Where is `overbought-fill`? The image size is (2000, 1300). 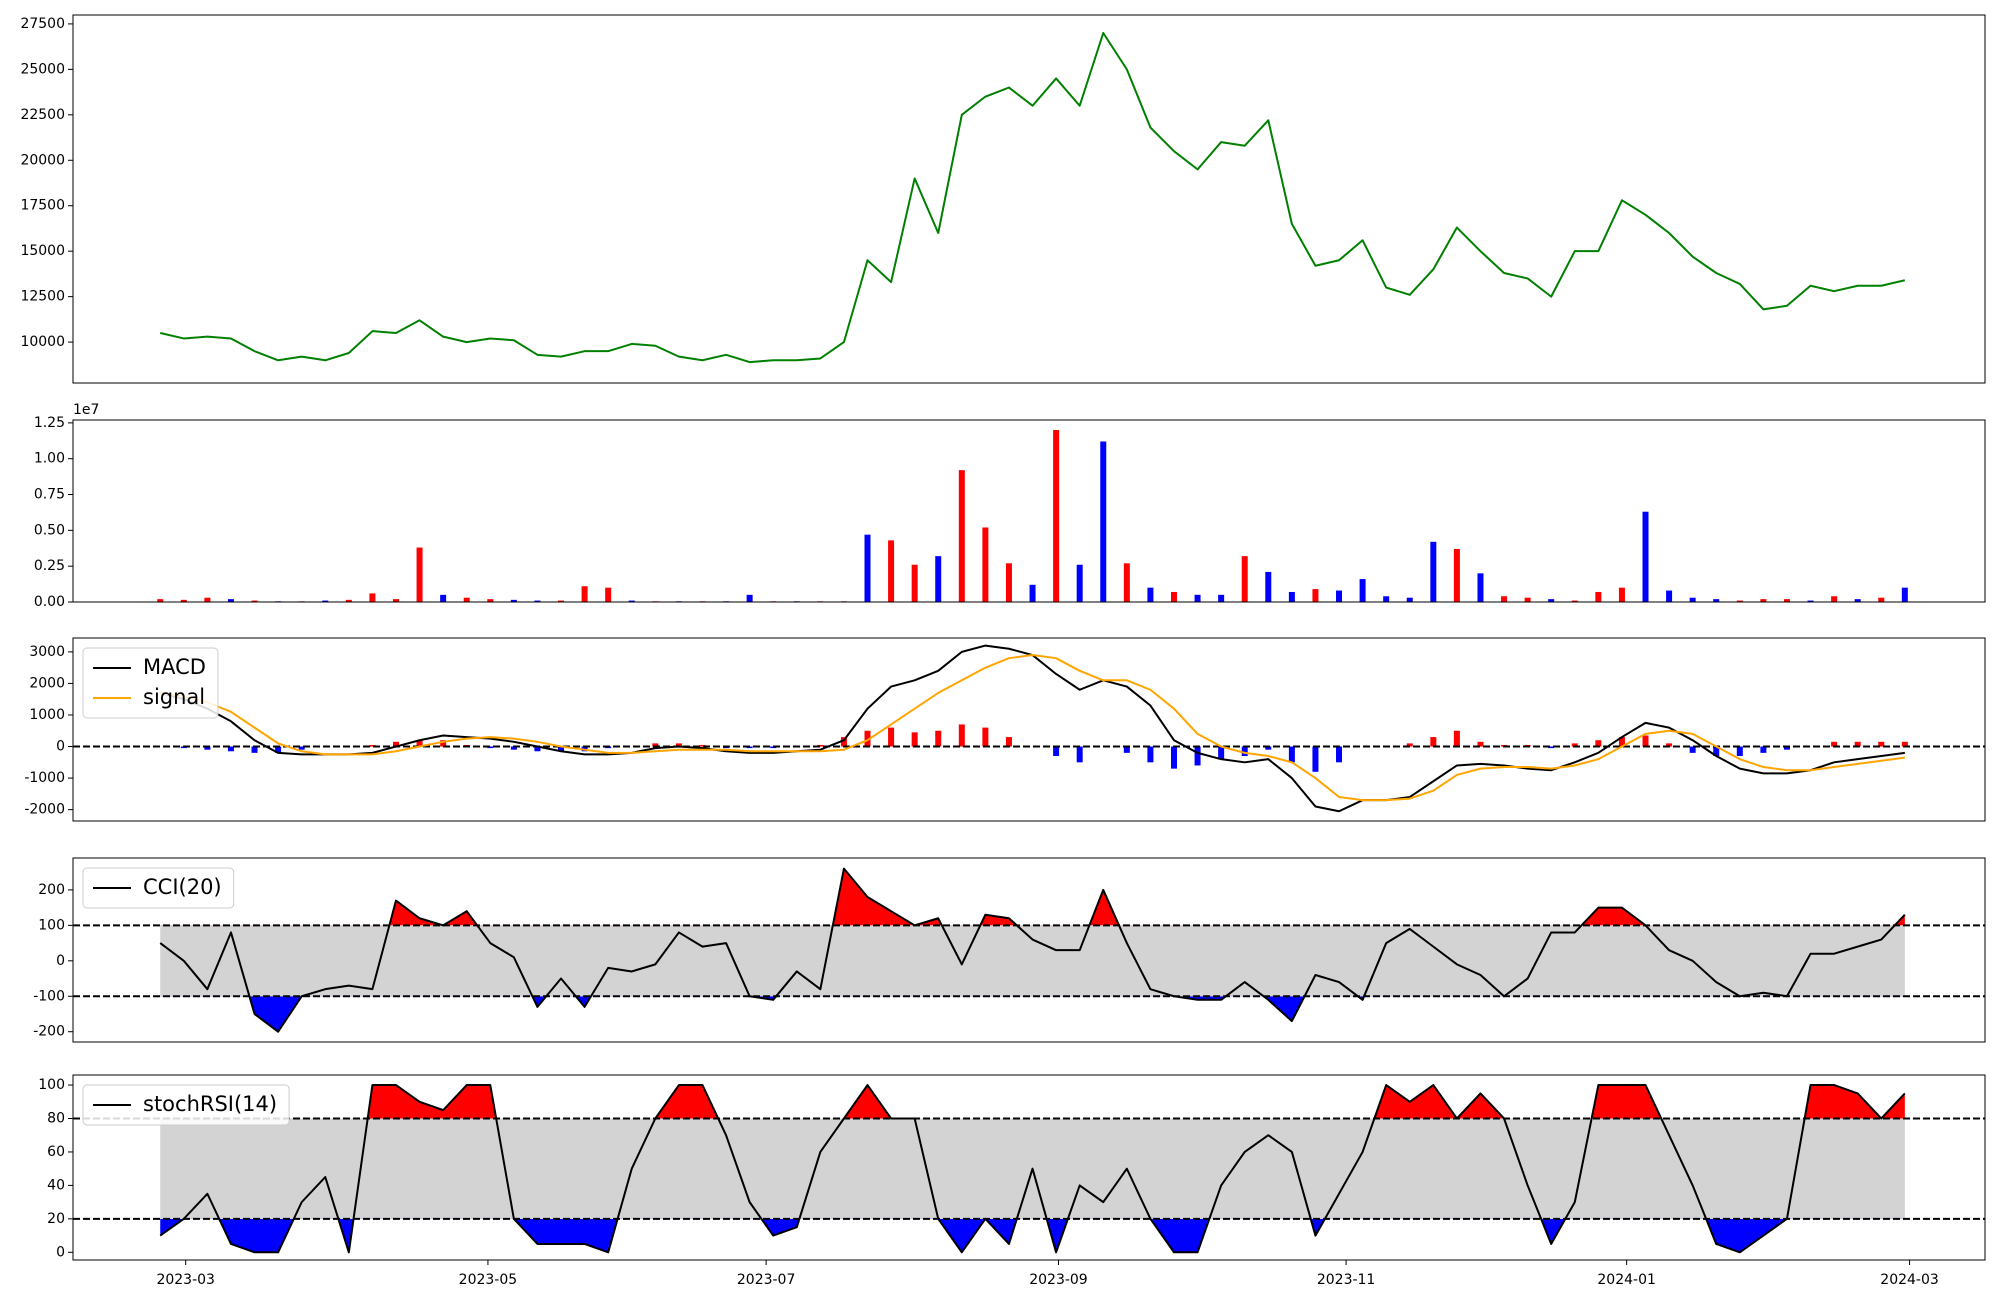
overbought-fill is located at coordinates (1136, 1102).